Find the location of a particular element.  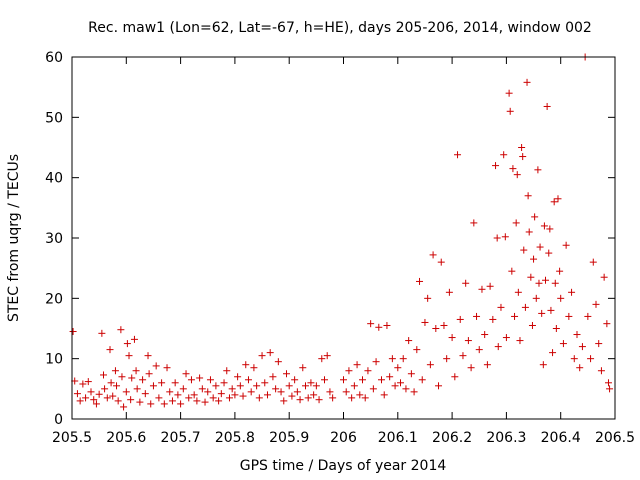

y-tick-label: 40 is located at coordinates (54, 179).